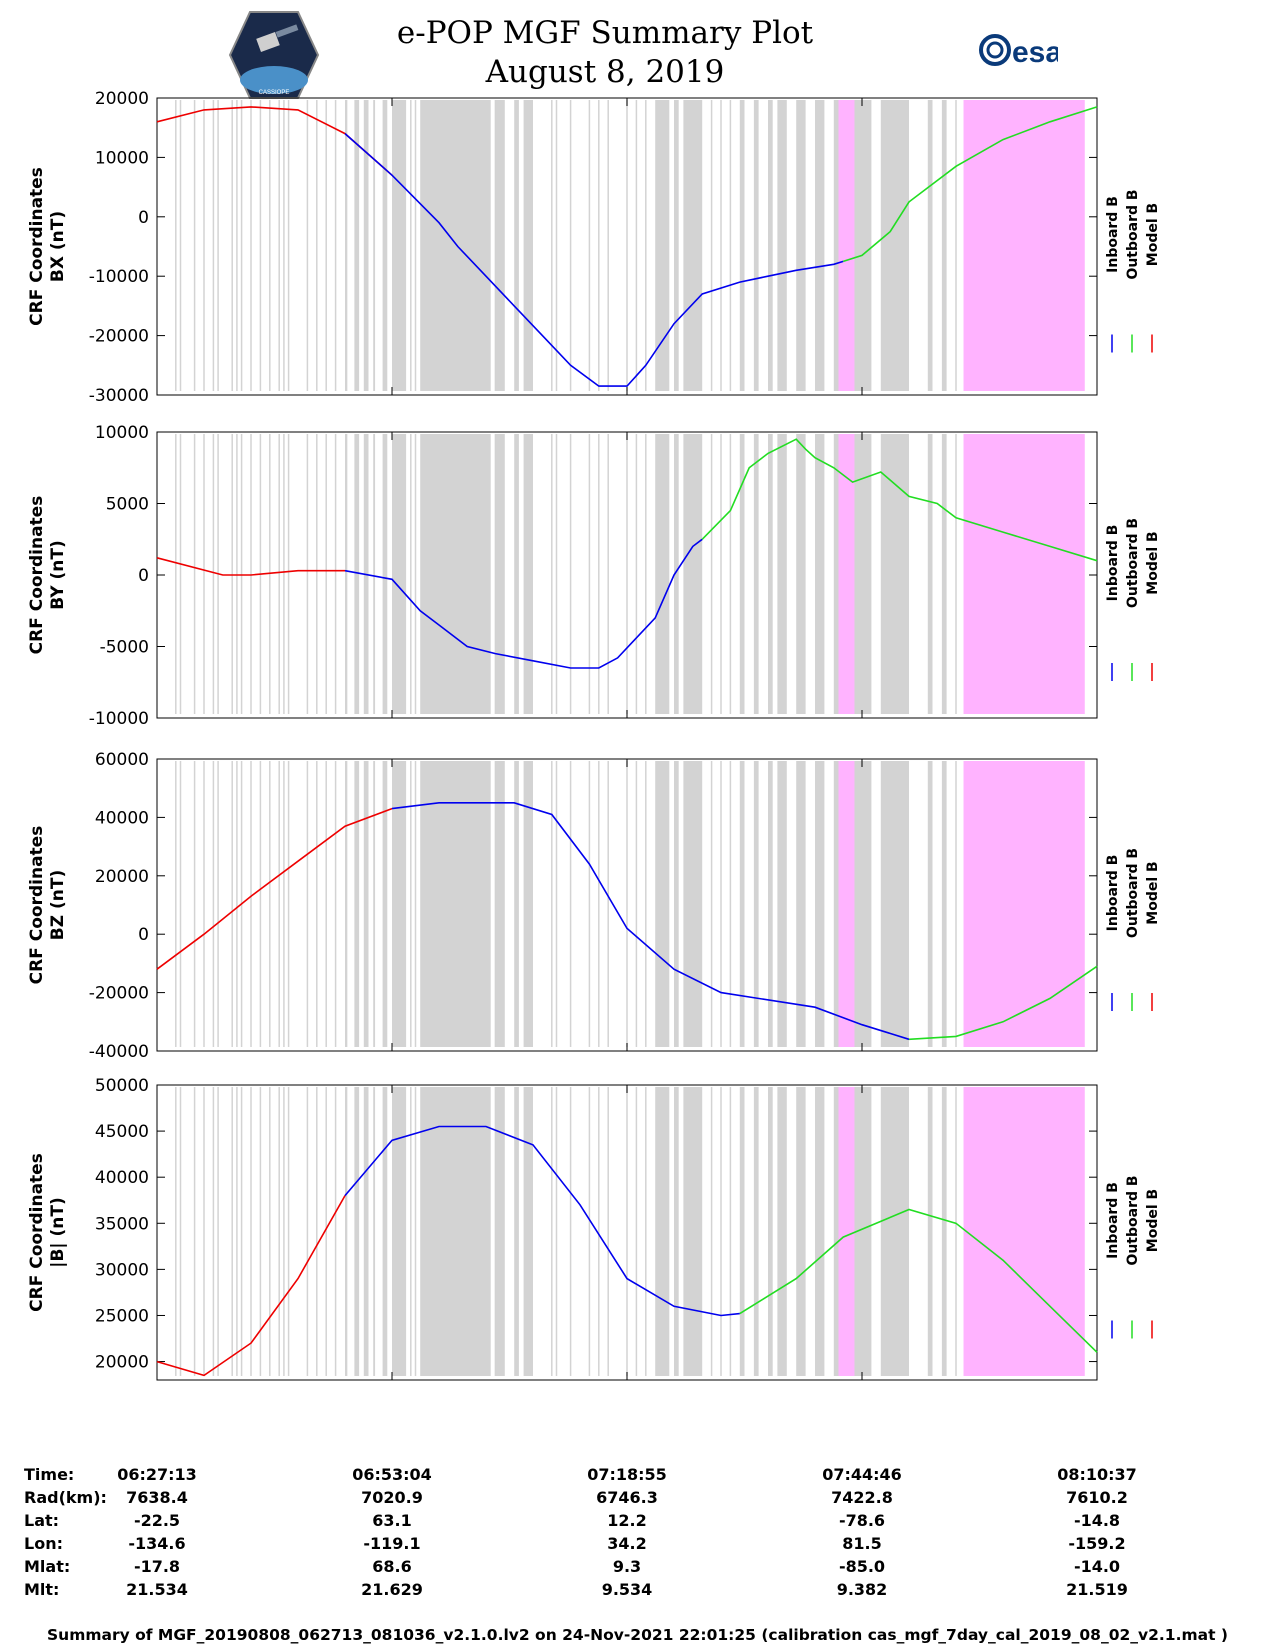  What do you see at coordinates (143, 576) in the screenshot?
I see `y-tick-label: 0` at bounding box center [143, 576].